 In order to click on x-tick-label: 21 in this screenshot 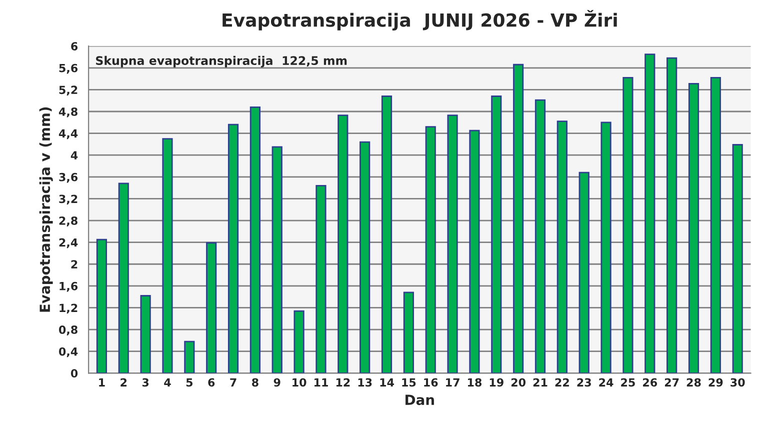, I will do `click(540, 382)`.